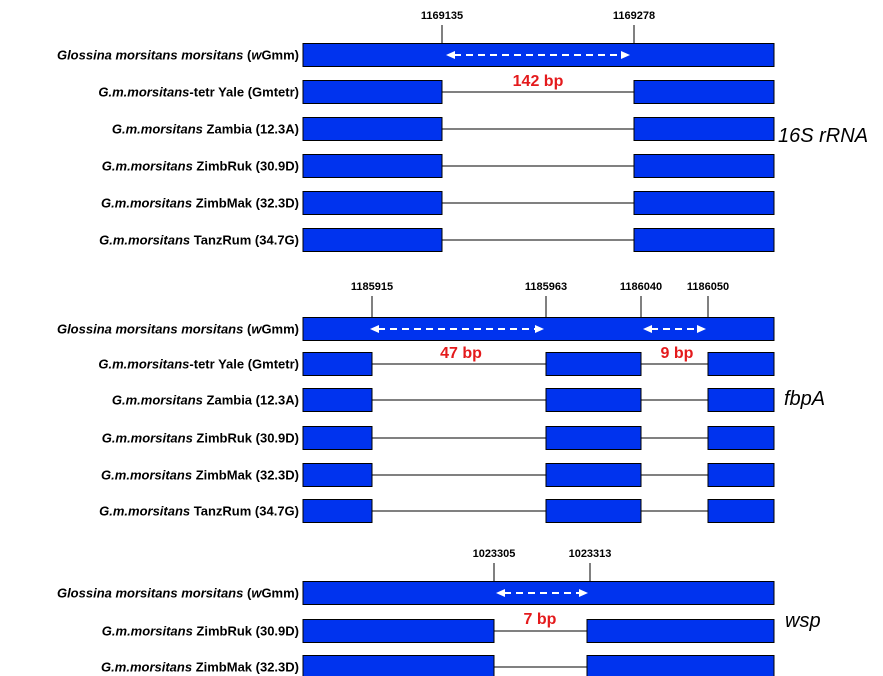 The width and height of the screenshot is (883, 676). I want to click on coordinate-label: 1023305, so click(494, 554).